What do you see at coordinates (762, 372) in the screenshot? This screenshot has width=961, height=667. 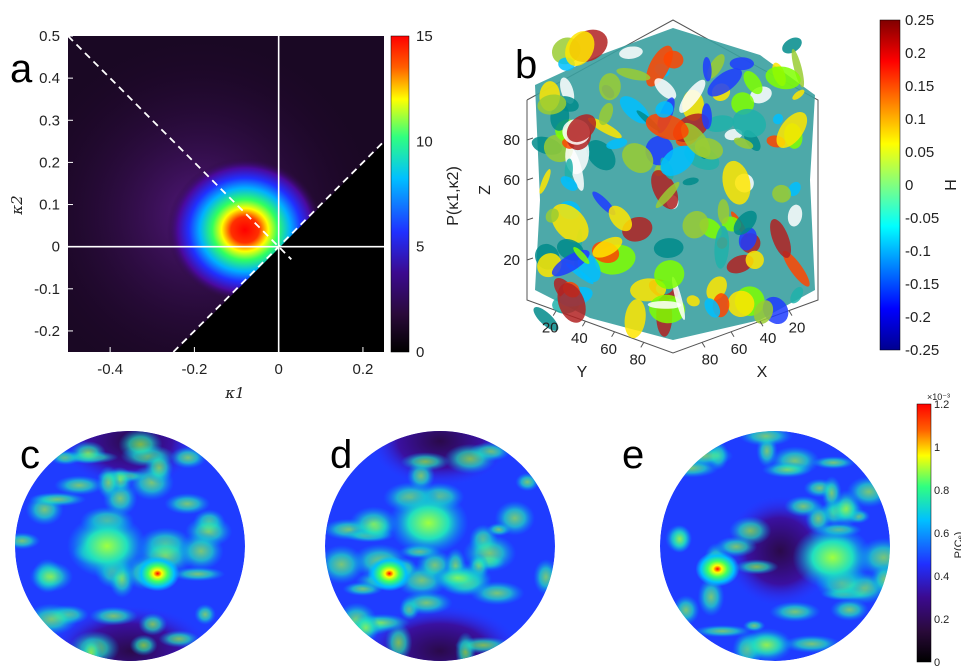 I see `panel-b-xlabel: X` at bounding box center [762, 372].